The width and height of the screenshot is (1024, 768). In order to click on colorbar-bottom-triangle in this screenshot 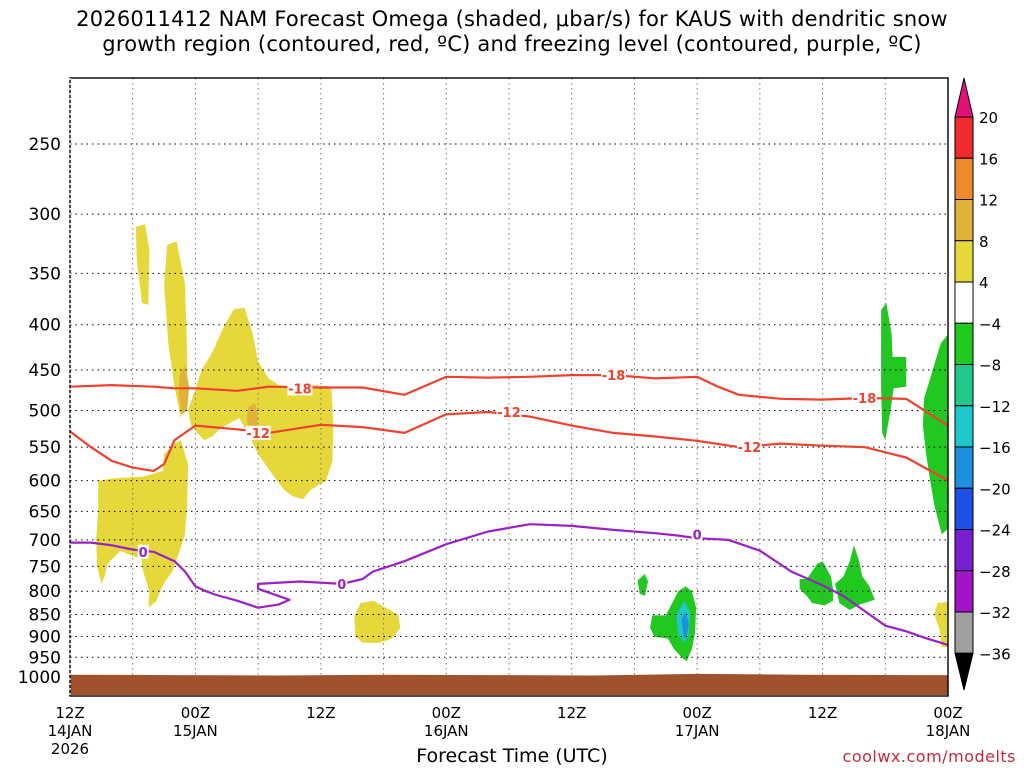, I will do `click(964, 671)`.